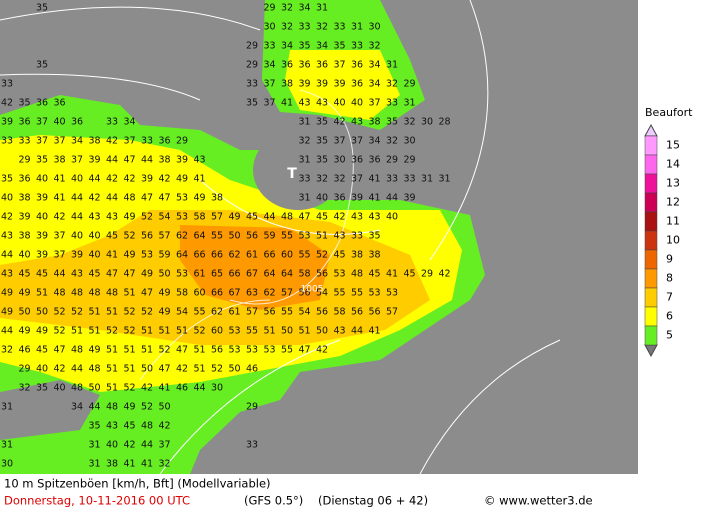 This screenshot has width=704, height=517. What do you see at coordinates (7, 464) in the screenshot?
I see `grid-value: 30` at bounding box center [7, 464].